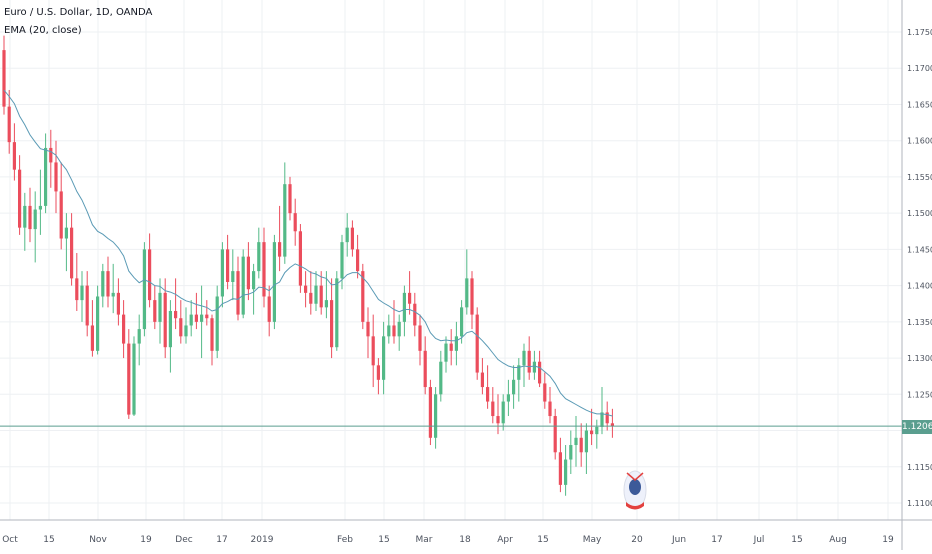 The height and width of the screenshot is (554, 932). What do you see at coordinates (78, 12) in the screenshot?
I see `symbol-title: Euro / U.S. Dollar, 1D, OANDA` at bounding box center [78, 12].